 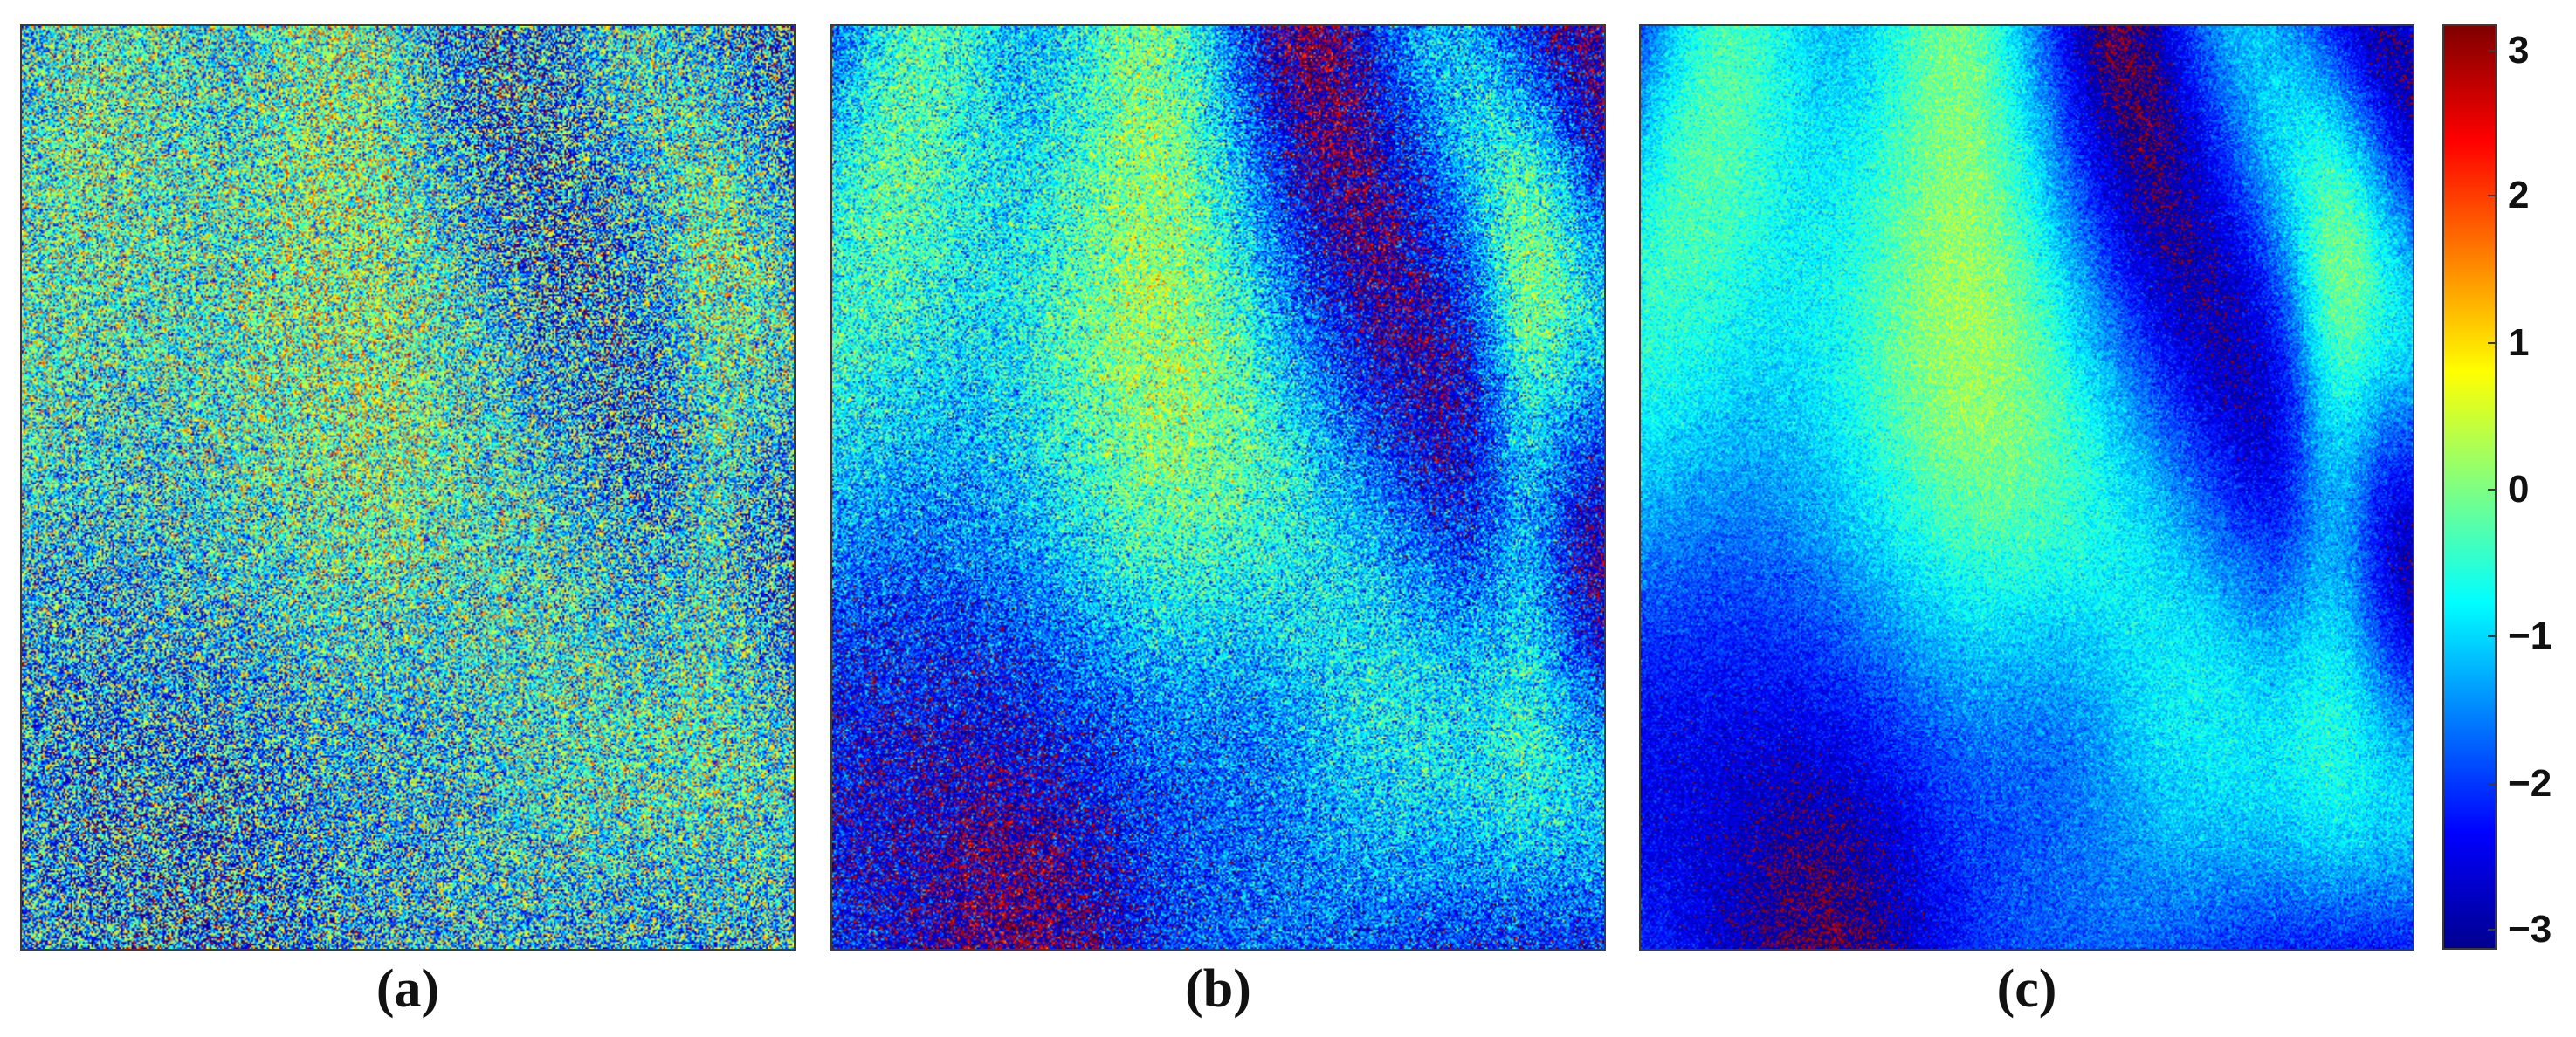 I want to click on panel-label-c: (c), so click(x=2026, y=989).